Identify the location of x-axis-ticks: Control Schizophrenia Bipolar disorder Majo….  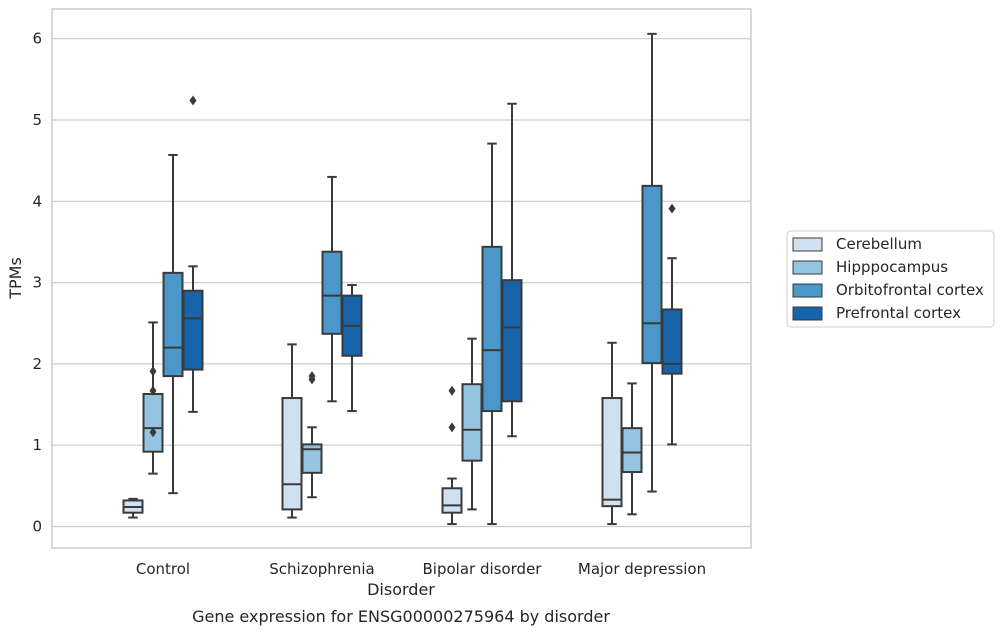
(421, 569).